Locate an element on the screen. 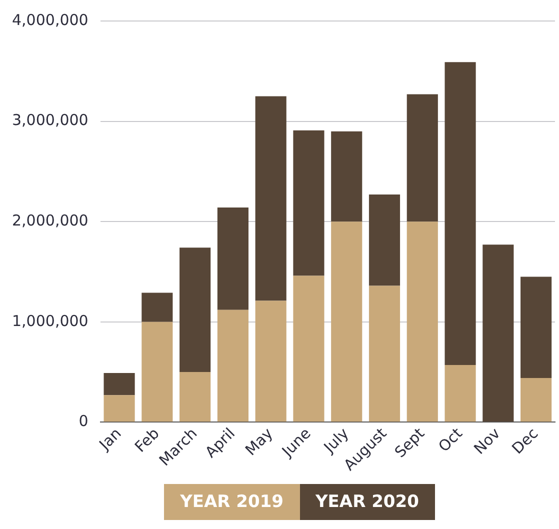 The height and width of the screenshot is (529, 559). x-tick-label: Feb is located at coordinates (147, 440).